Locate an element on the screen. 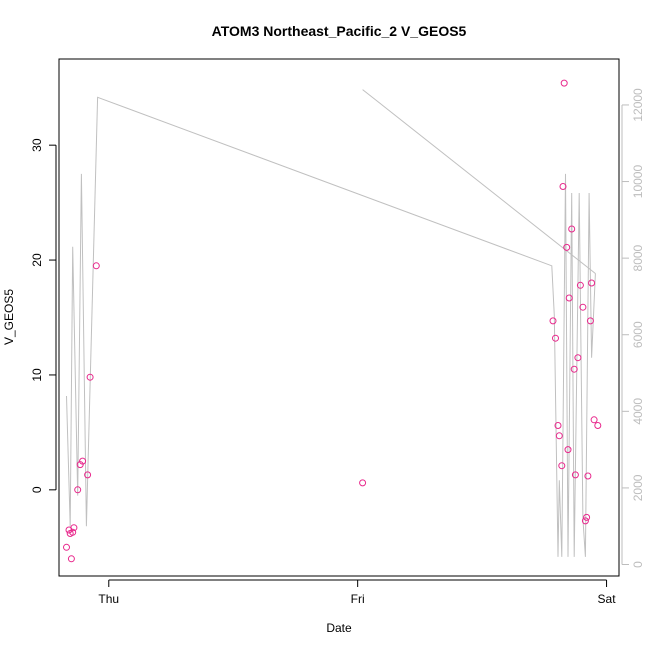  right-y-tick-label: 0 is located at coordinates (638, 564).